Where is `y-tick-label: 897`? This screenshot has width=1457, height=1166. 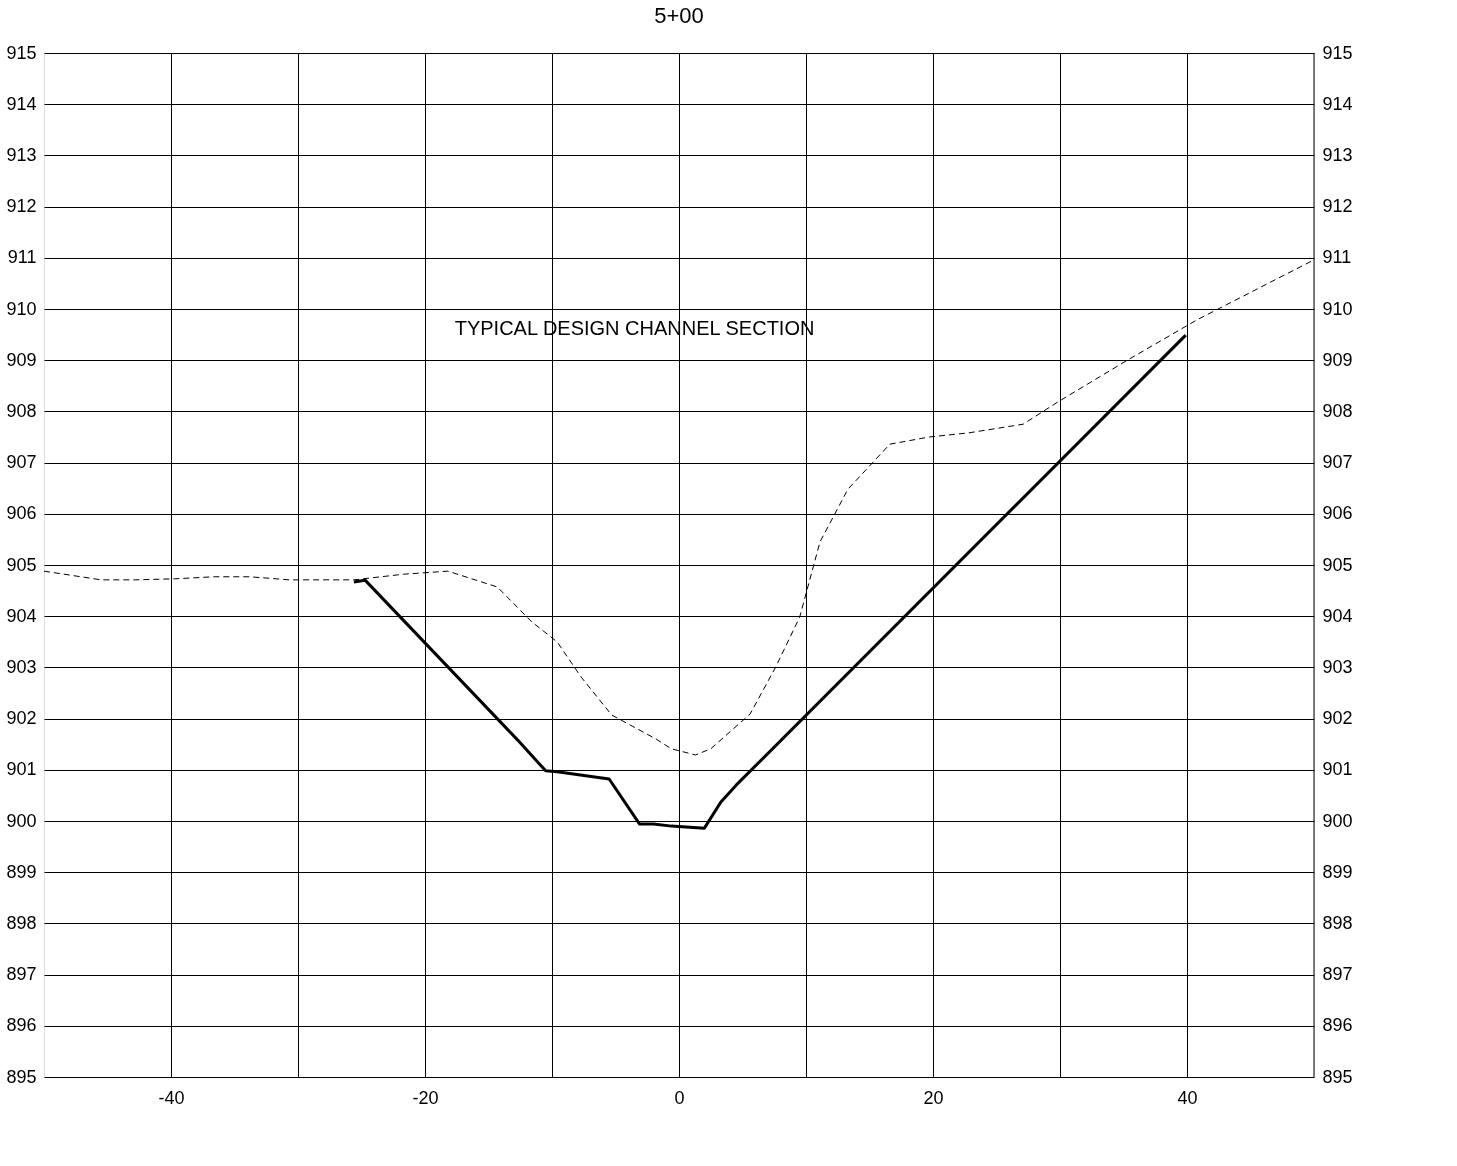 y-tick-label: 897 is located at coordinates (21, 974).